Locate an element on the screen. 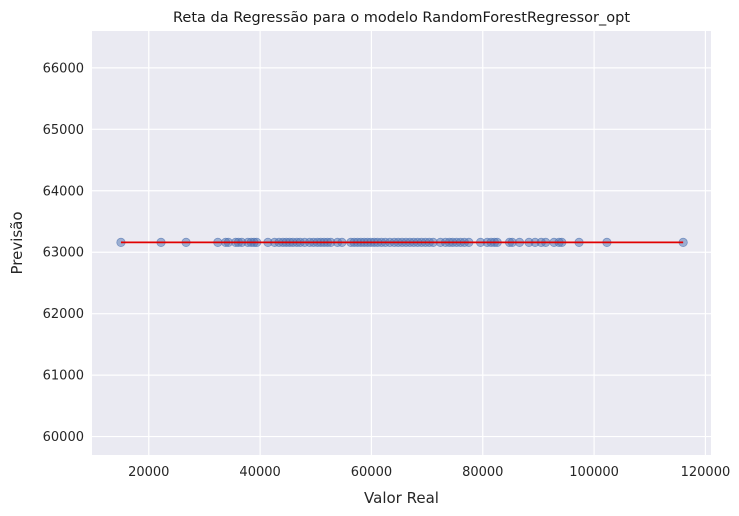 The width and height of the screenshot is (739, 516). y-tick-label: 66000 is located at coordinates (63, 68).